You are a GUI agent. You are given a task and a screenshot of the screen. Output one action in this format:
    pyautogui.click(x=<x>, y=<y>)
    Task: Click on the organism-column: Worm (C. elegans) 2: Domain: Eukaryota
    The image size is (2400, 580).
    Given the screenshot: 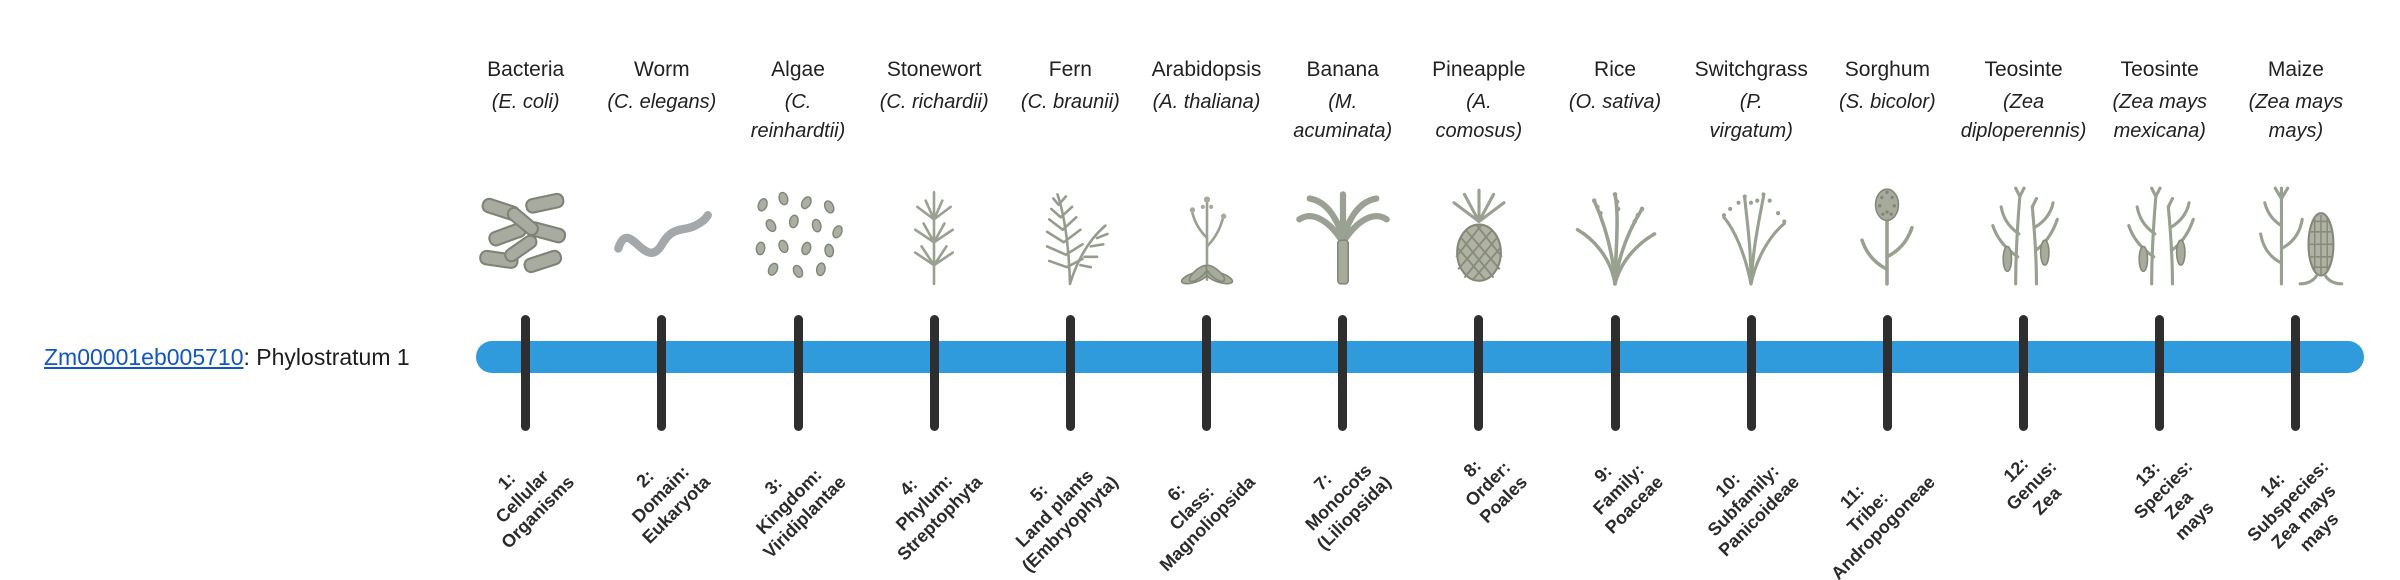 What is the action you would take?
    pyautogui.click(x=662, y=290)
    